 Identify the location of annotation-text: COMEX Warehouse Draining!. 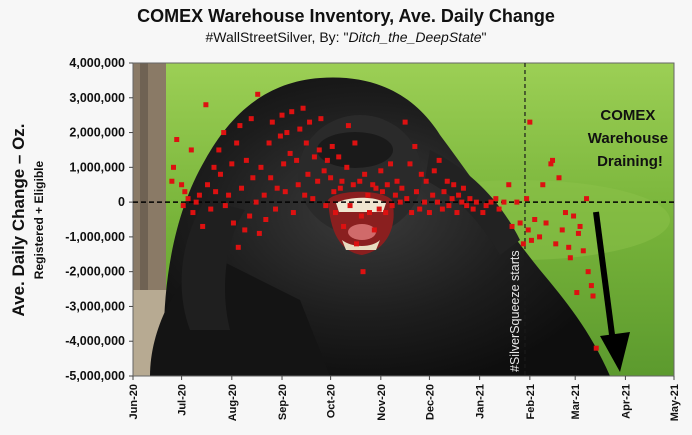
(630, 138).